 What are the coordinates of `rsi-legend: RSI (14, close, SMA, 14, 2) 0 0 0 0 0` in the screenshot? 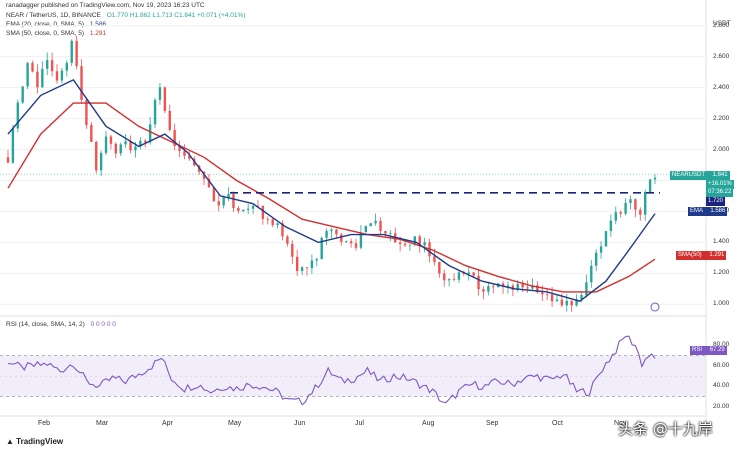 It's located at (63, 325).